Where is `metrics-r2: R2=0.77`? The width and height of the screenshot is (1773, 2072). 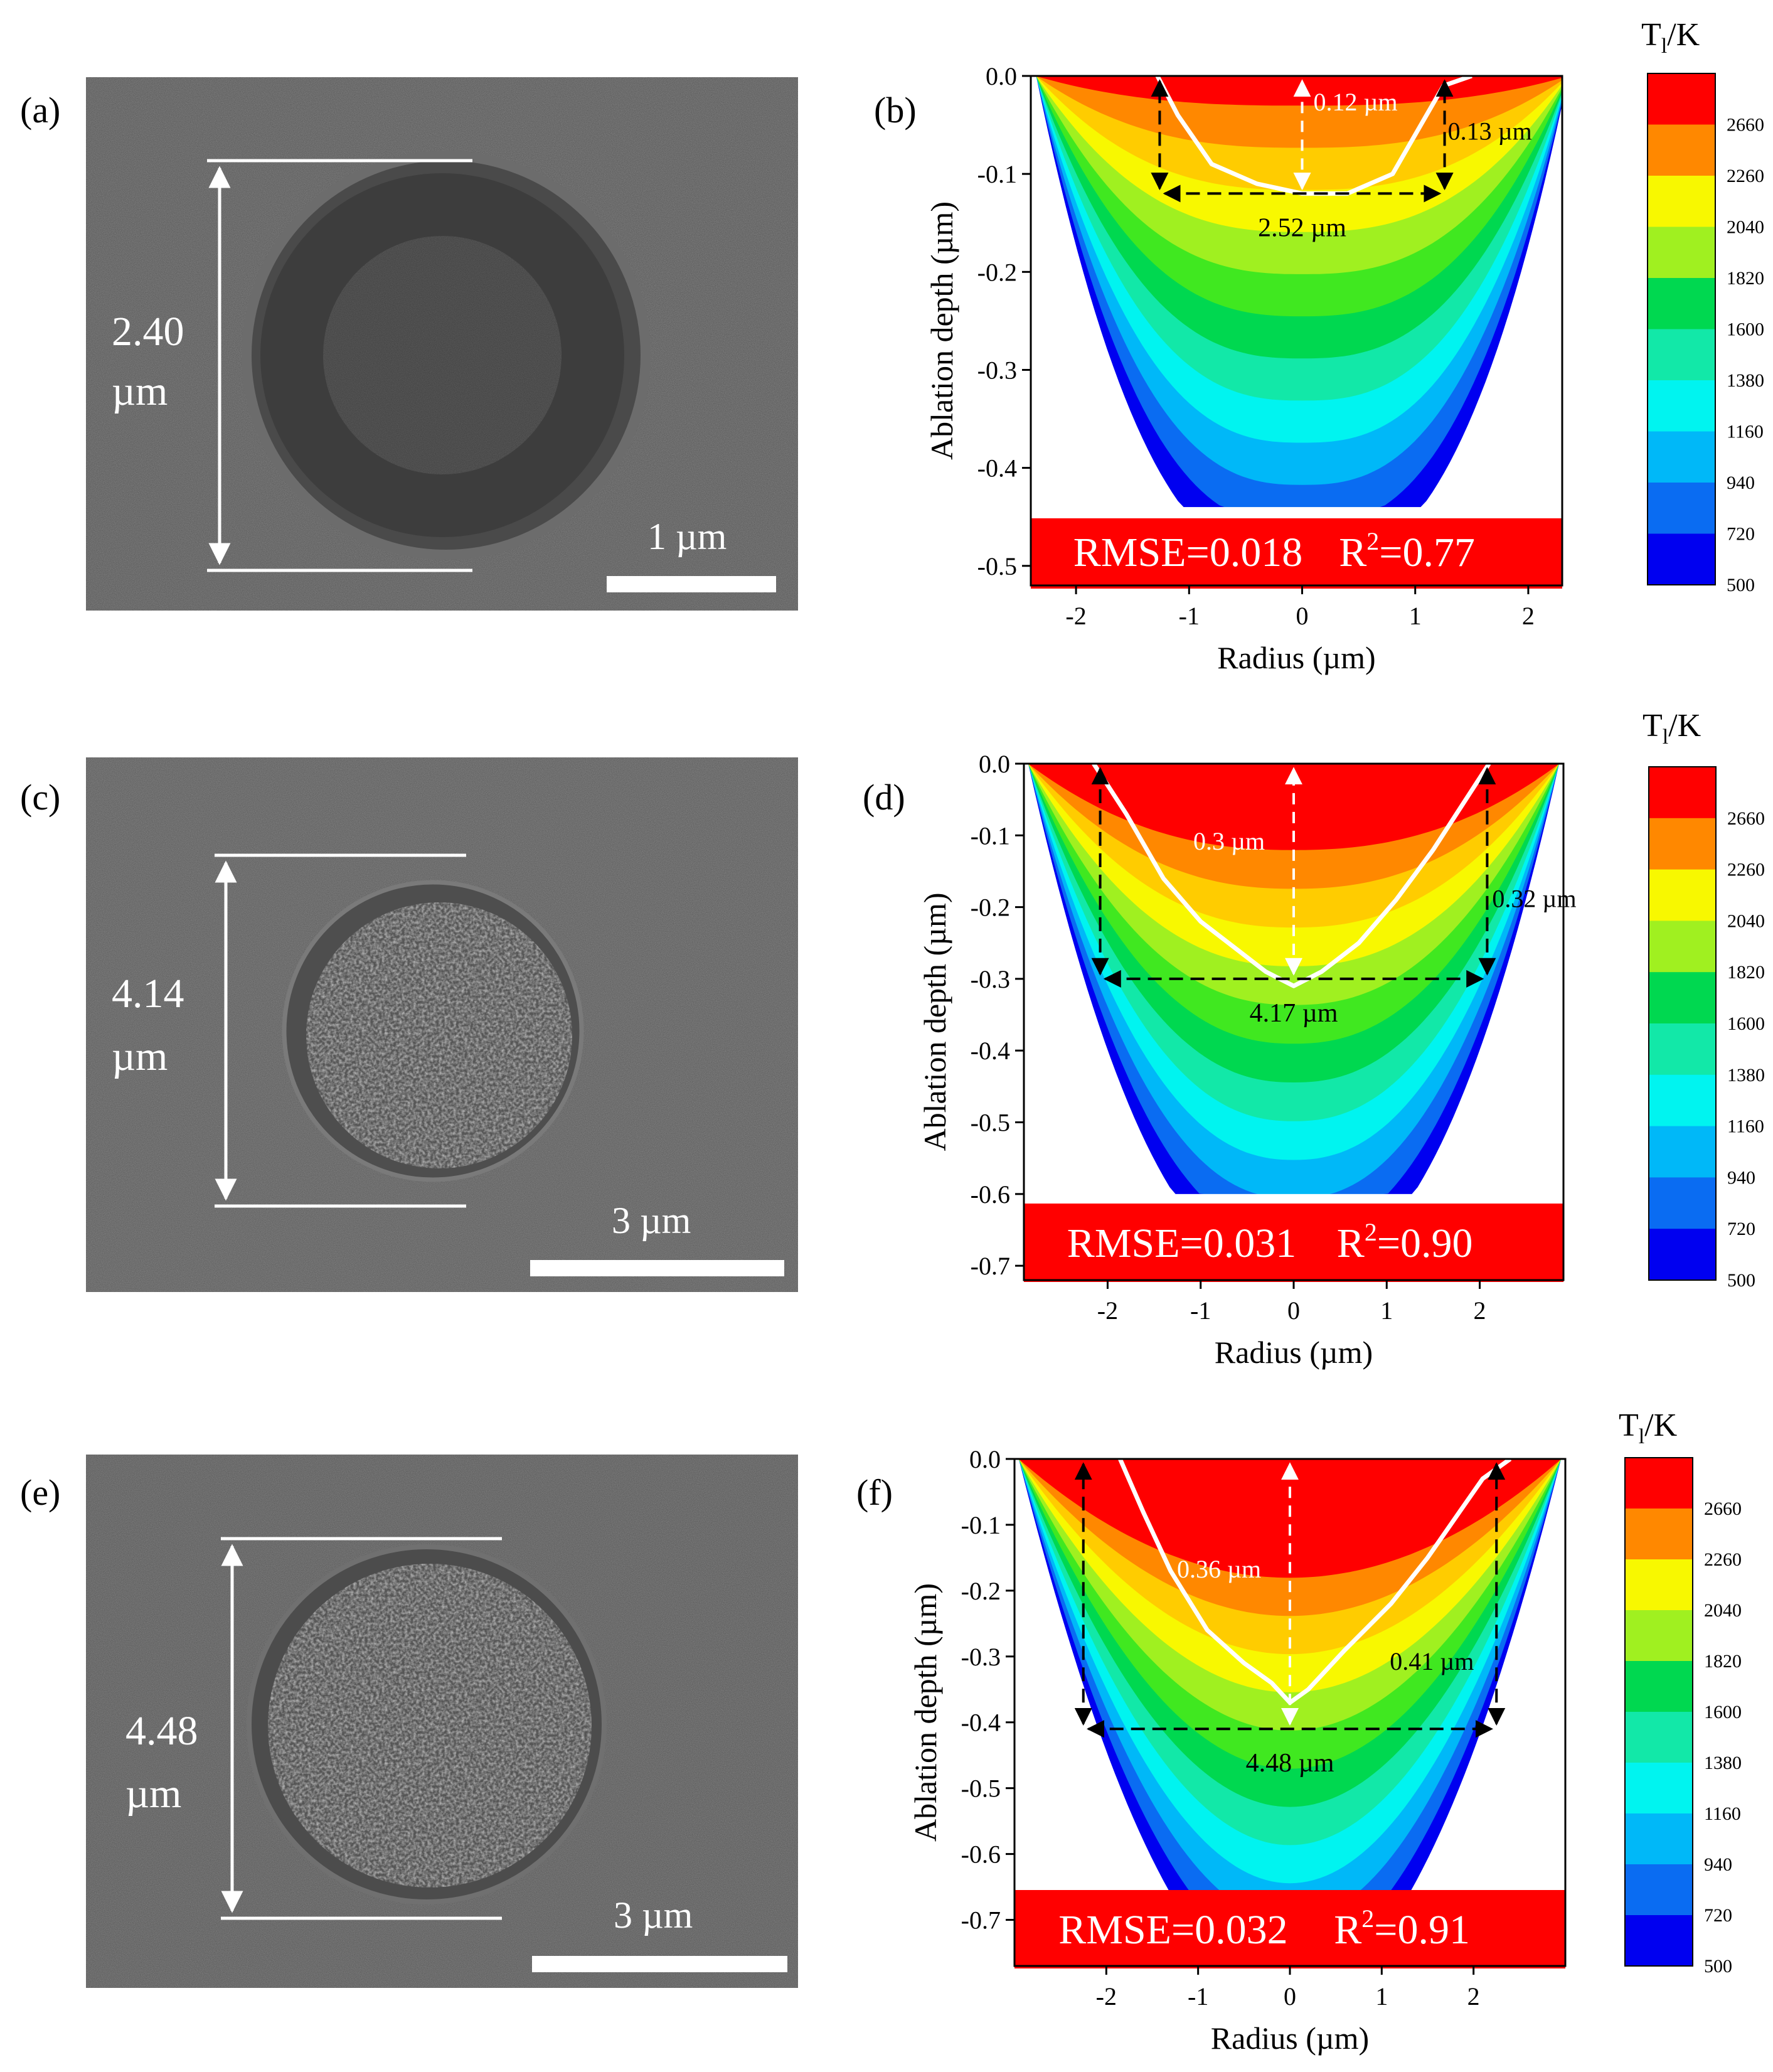
metrics-r2: R2=0.77 is located at coordinates (1407, 551).